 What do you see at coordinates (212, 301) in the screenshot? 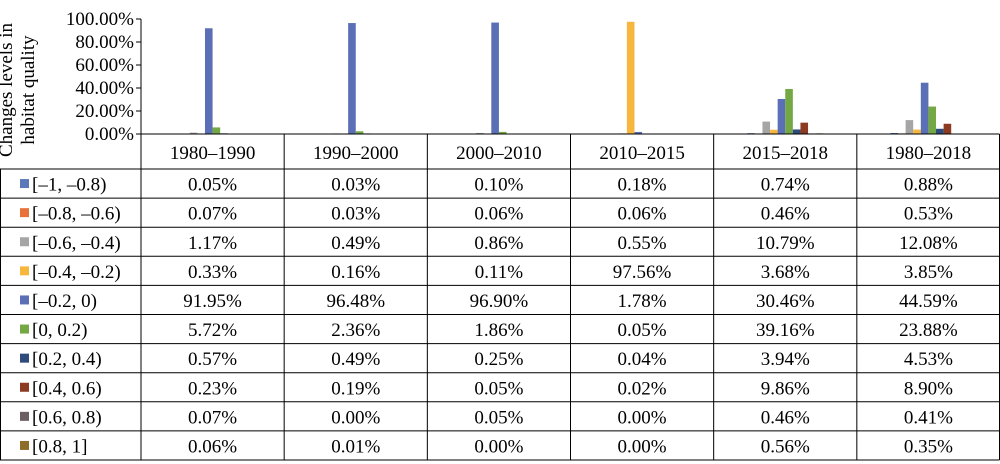
I see `data-label: 91.95%` at bounding box center [212, 301].